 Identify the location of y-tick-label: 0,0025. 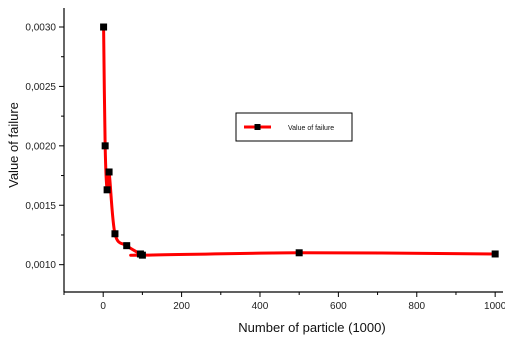
(40, 87).